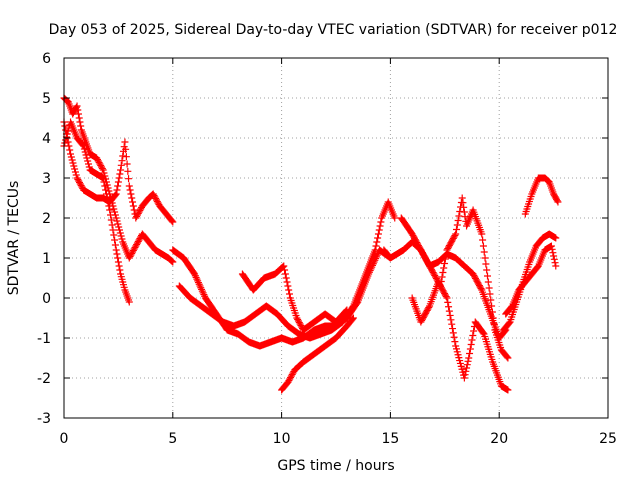  Describe the element at coordinates (282, 439) in the screenshot. I see `x-tick-label: 10` at that location.